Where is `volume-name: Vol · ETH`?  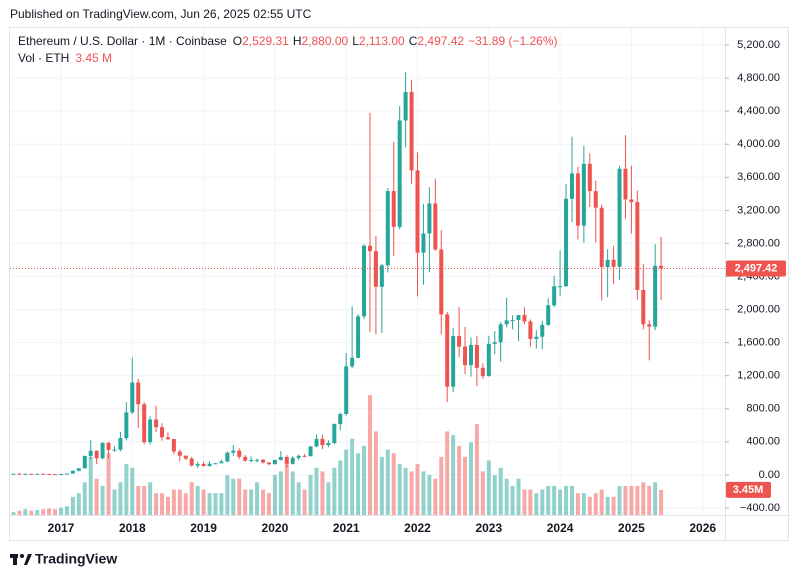 volume-name: Vol · ETH is located at coordinates (43, 58).